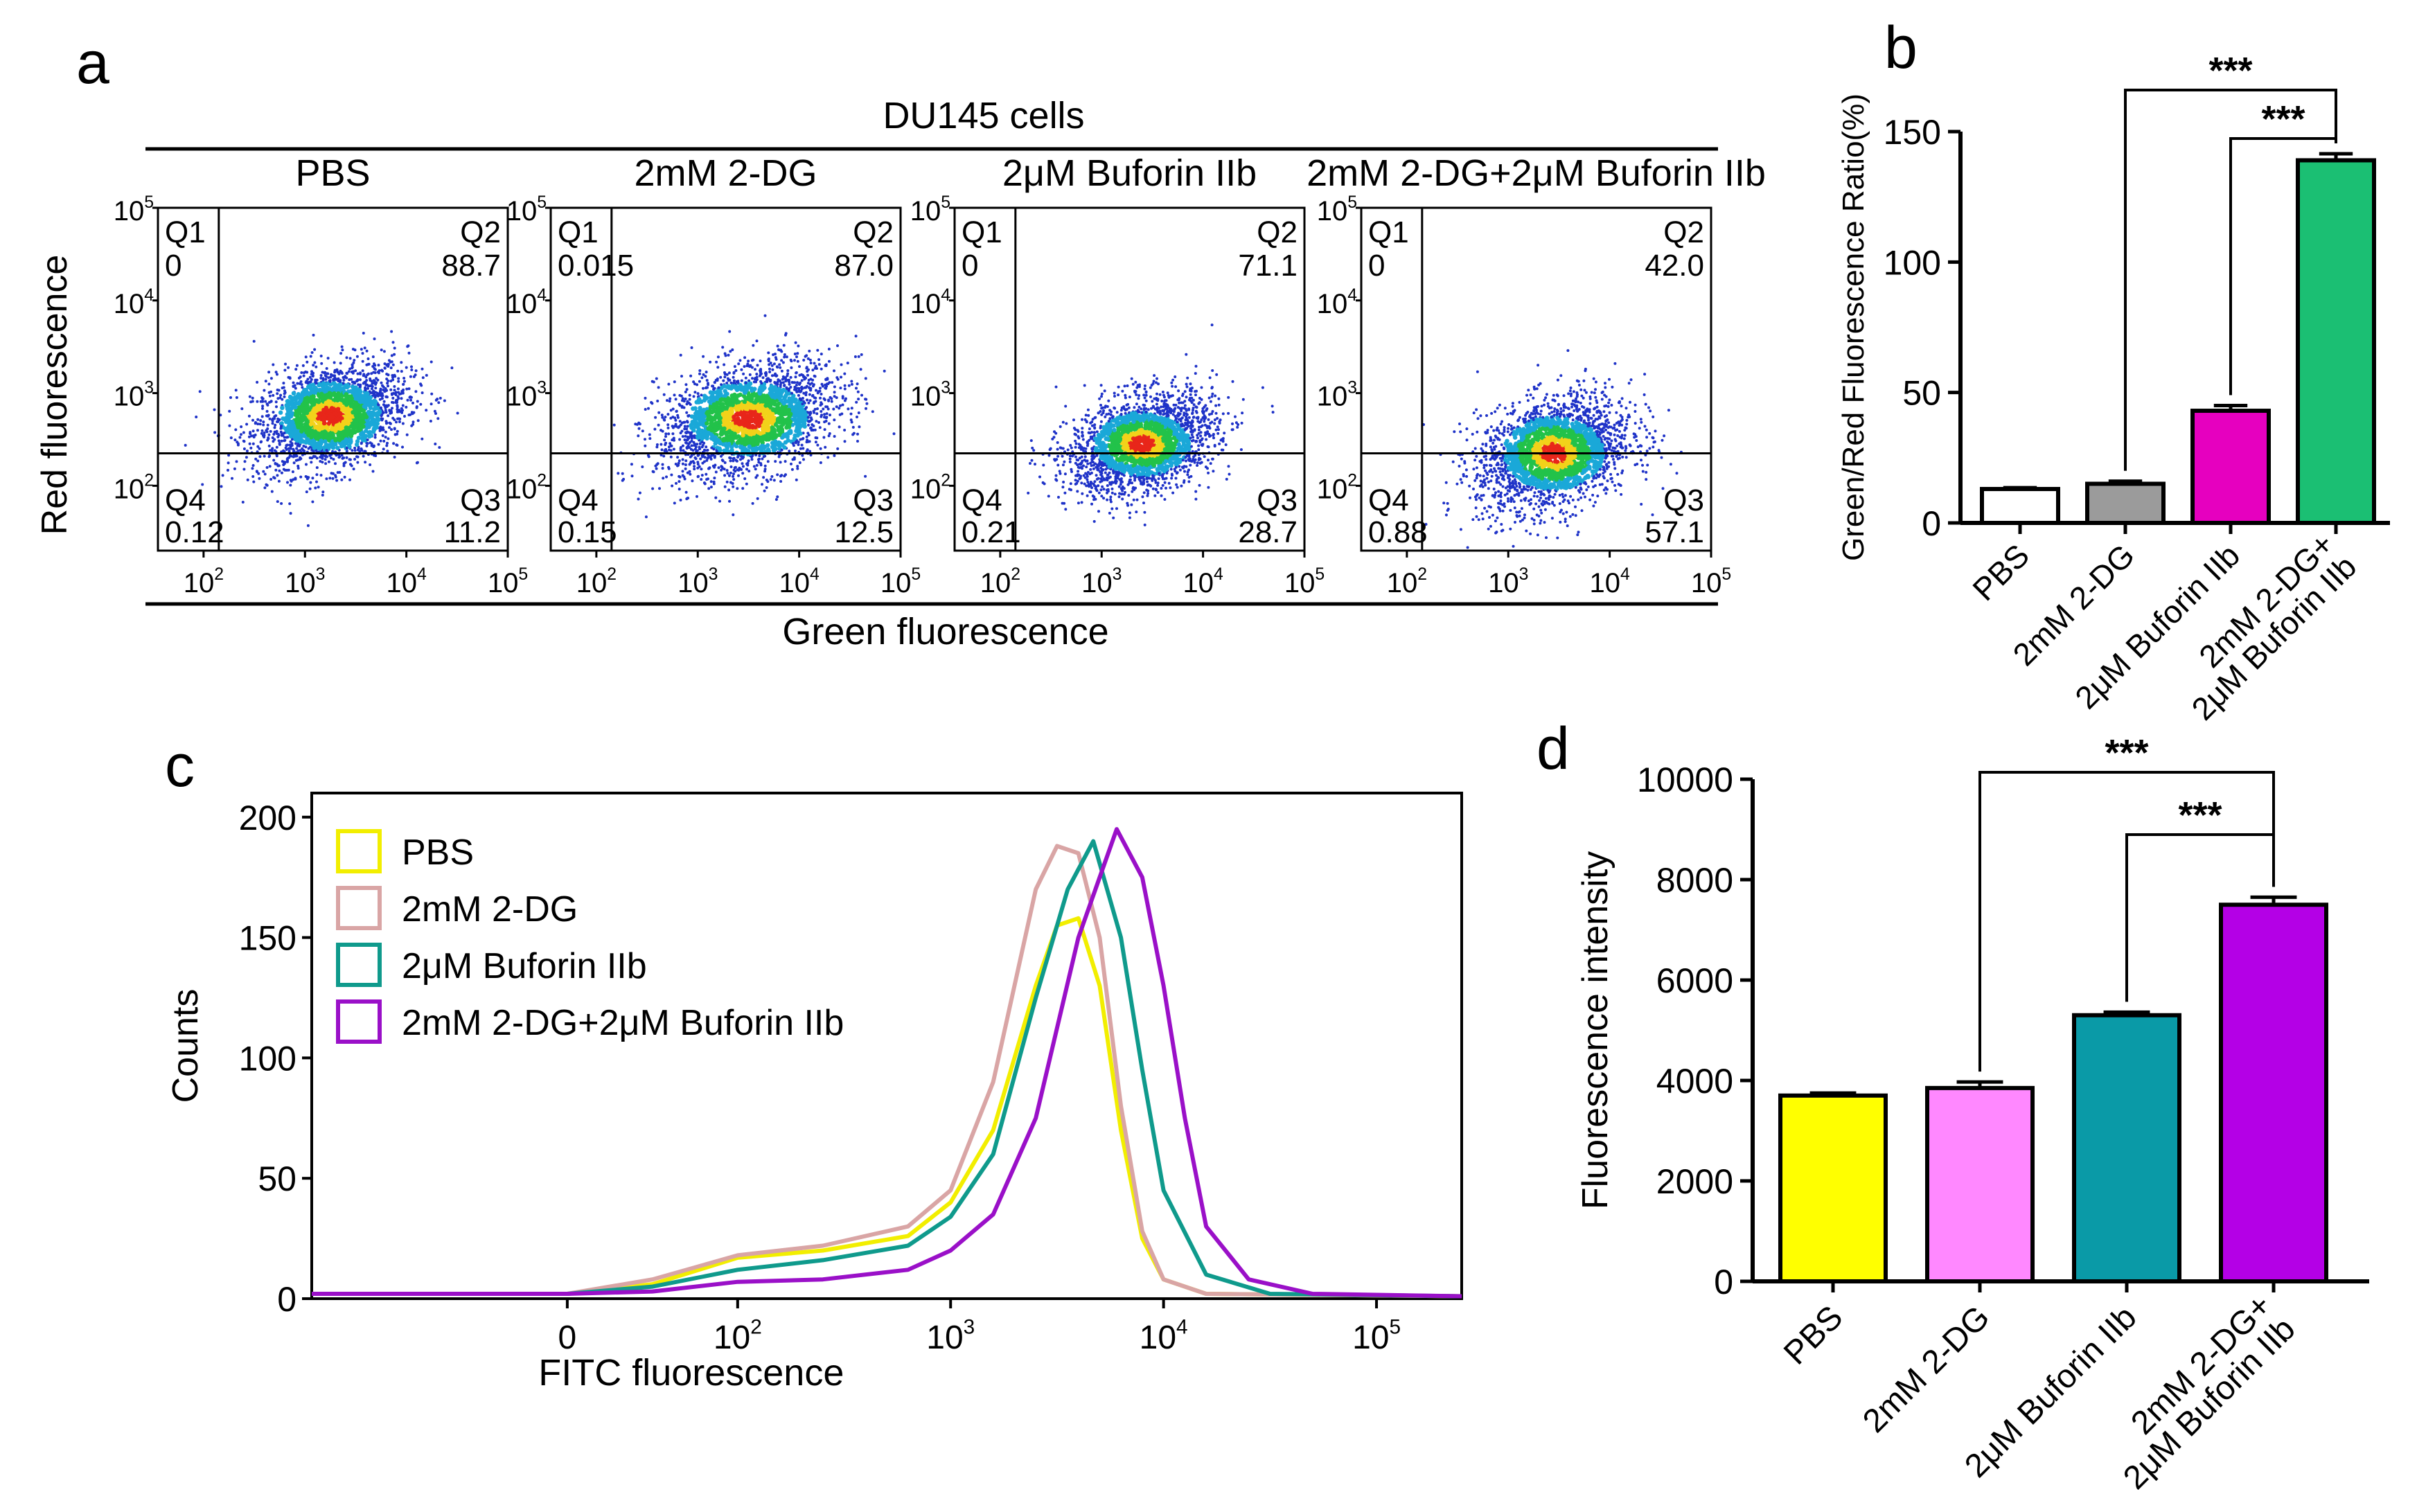  What do you see at coordinates (321, 429) in the screenshot?
I see `flow-events` at bounding box center [321, 429].